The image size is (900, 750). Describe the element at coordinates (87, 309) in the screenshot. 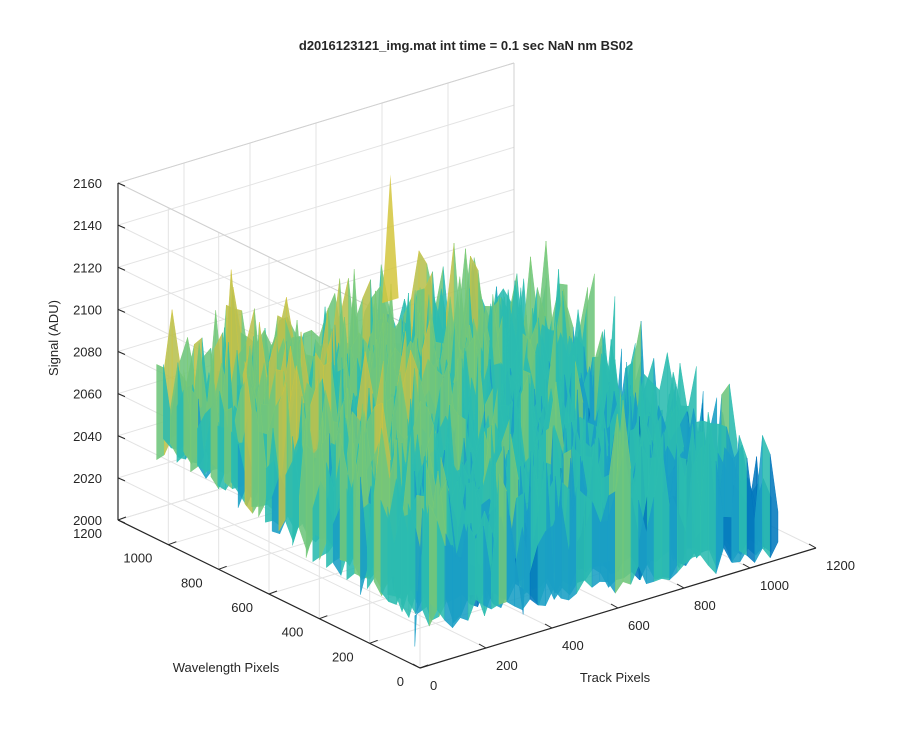

I see `z-tick-label: 2100` at that location.